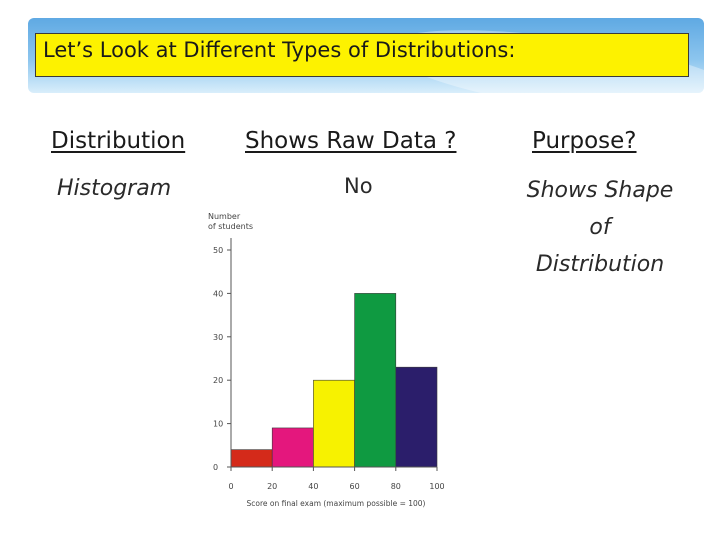 The height and width of the screenshot is (540, 720). I want to click on x-tick-label: 20, so click(272, 486).